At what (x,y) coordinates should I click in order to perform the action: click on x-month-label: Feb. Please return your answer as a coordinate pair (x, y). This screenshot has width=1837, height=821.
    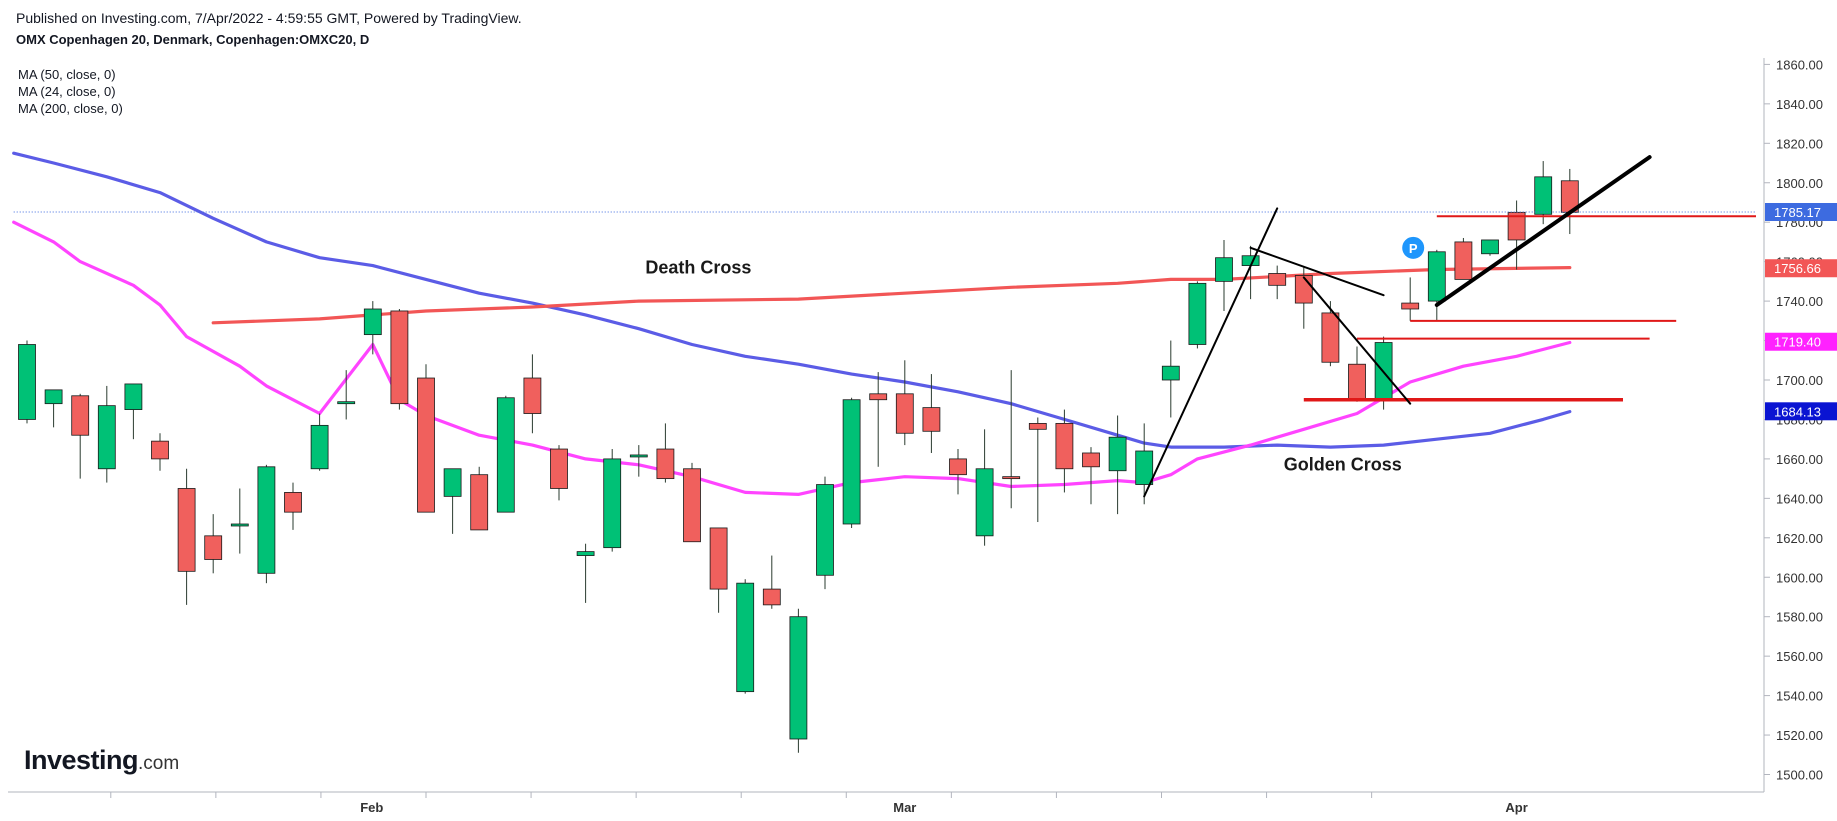
    Looking at the image, I should click on (371, 807).